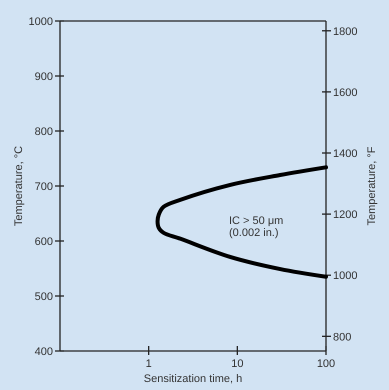  I want to click on y2-tick-label: 1400, so click(345, 154).